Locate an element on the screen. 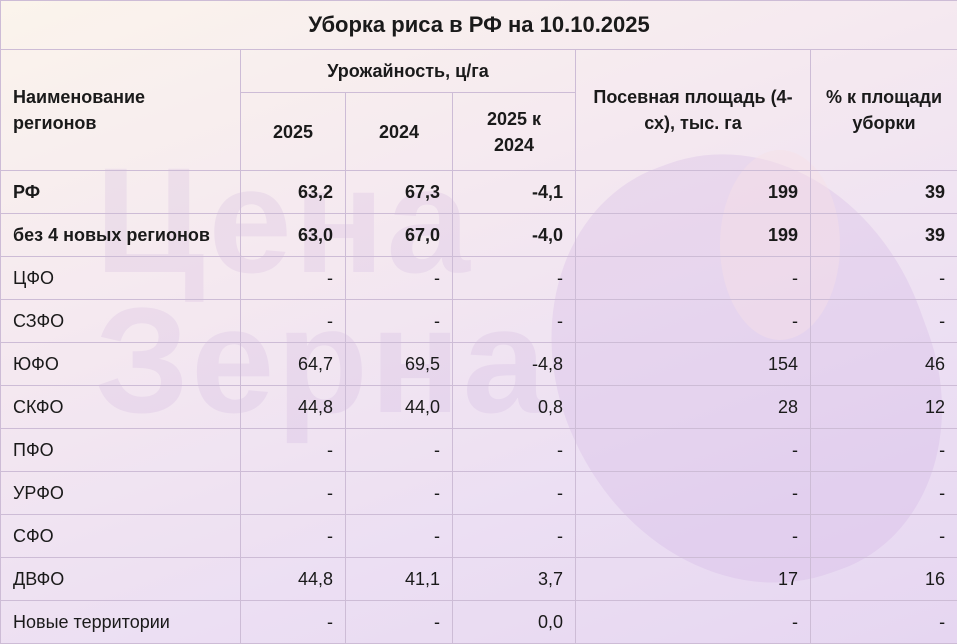 Image resolution: width=957 pixels, height=644 pixels. diff-cell: 3,7 is located at coordinates (514, 579).